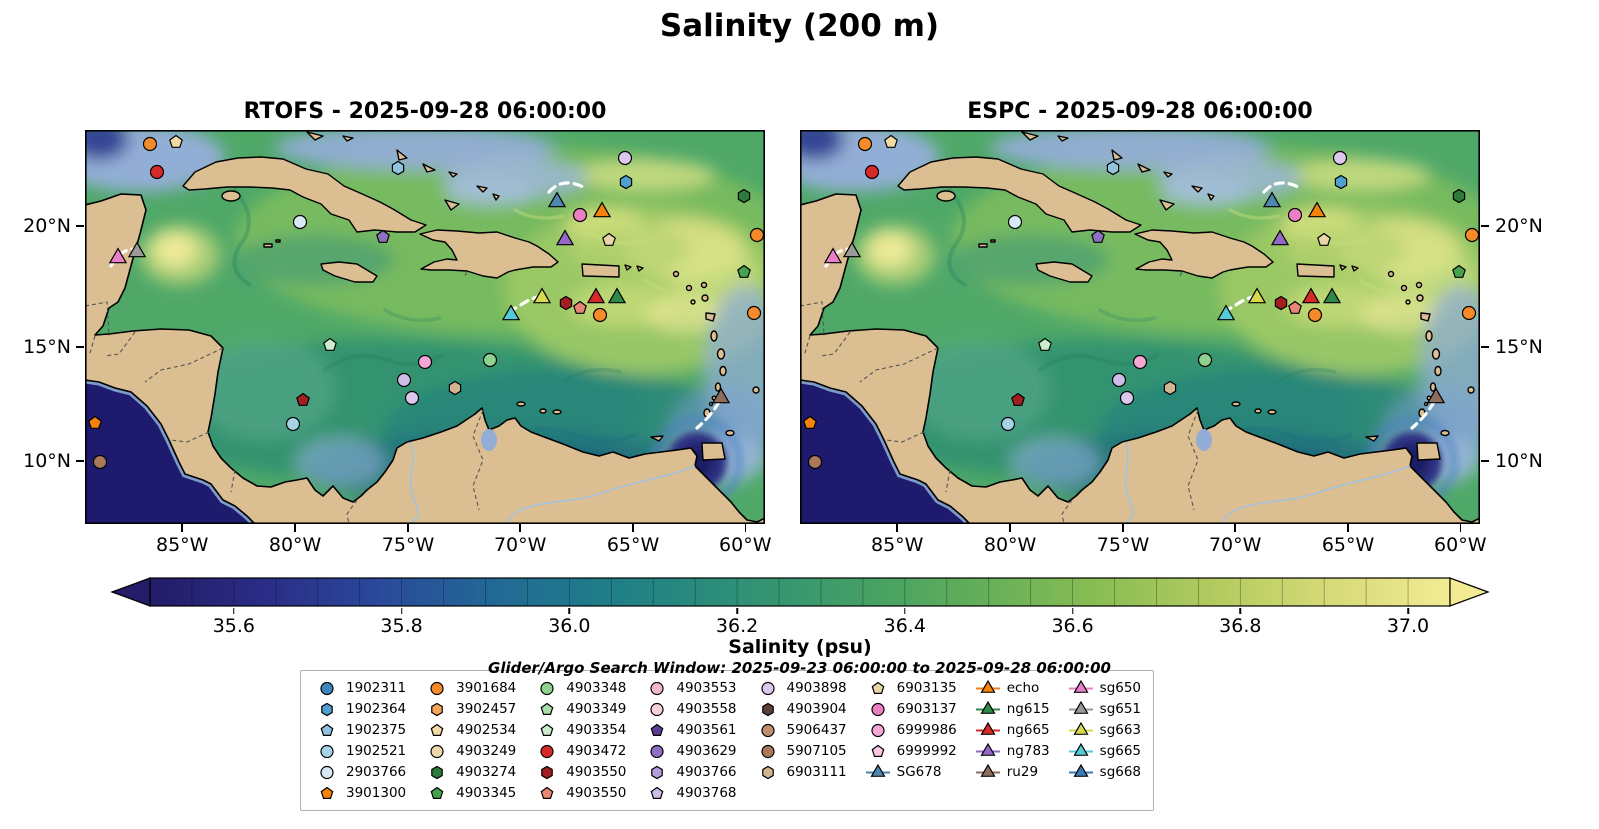 This screenshot has height=829, width=1599. What do you see at coordinates (1485, 226) in the screenshot?
I see `y-tick-mark` at bounding box center [1485, 226].